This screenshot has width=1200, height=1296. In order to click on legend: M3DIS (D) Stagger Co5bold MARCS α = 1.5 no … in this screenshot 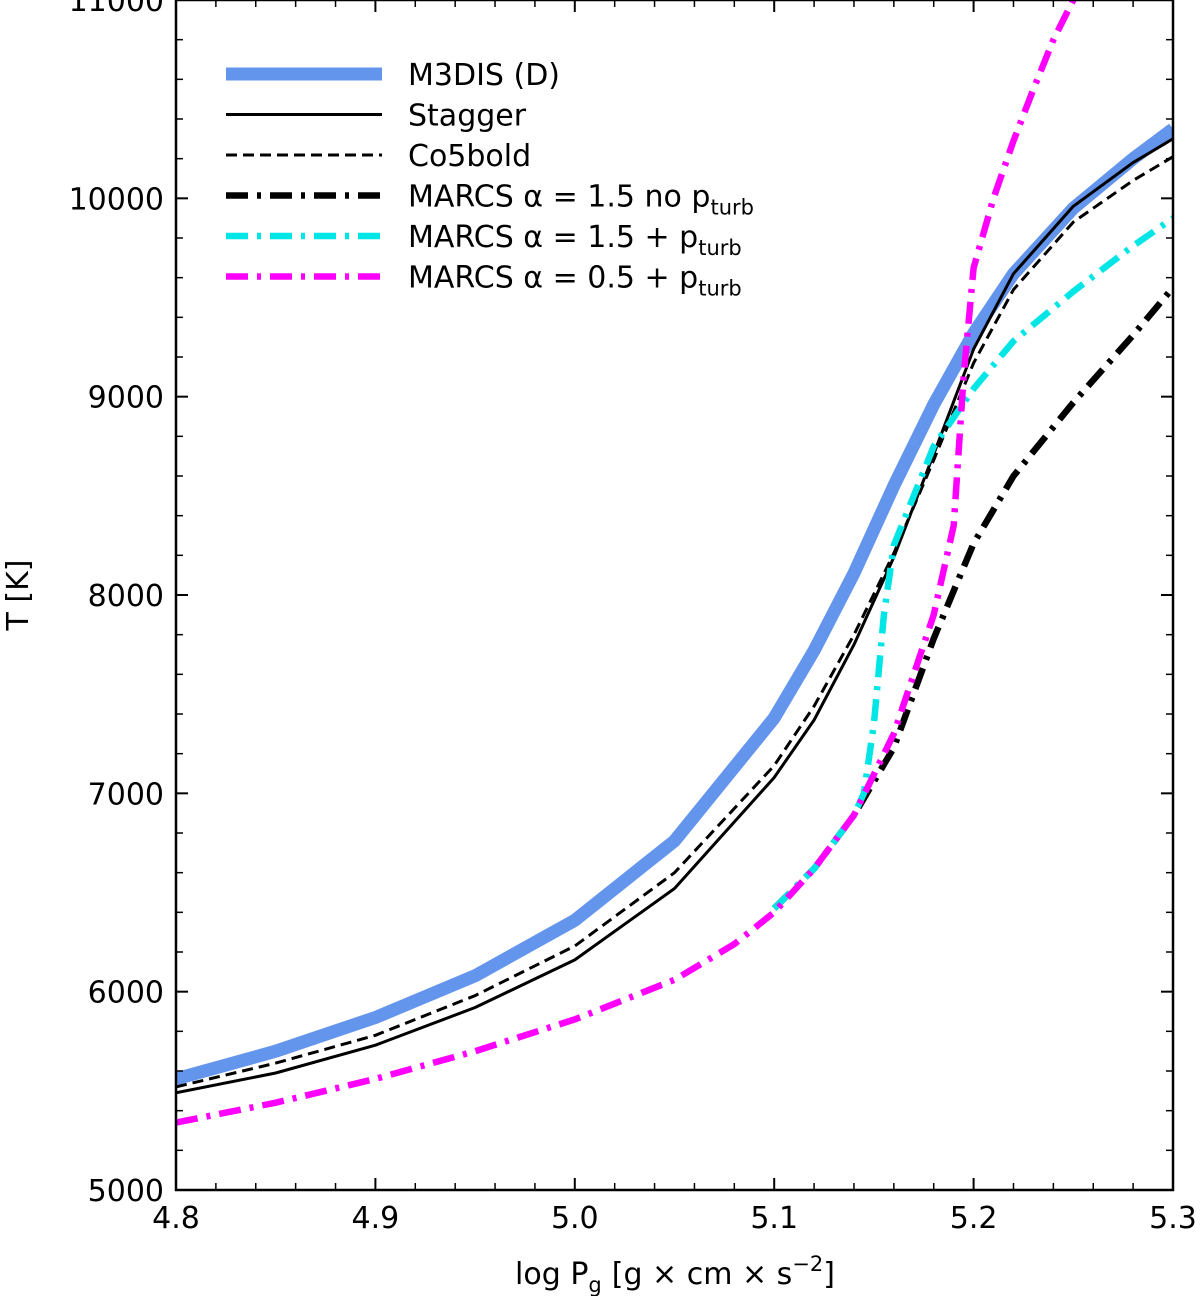, I will do `click(490, 179)`.